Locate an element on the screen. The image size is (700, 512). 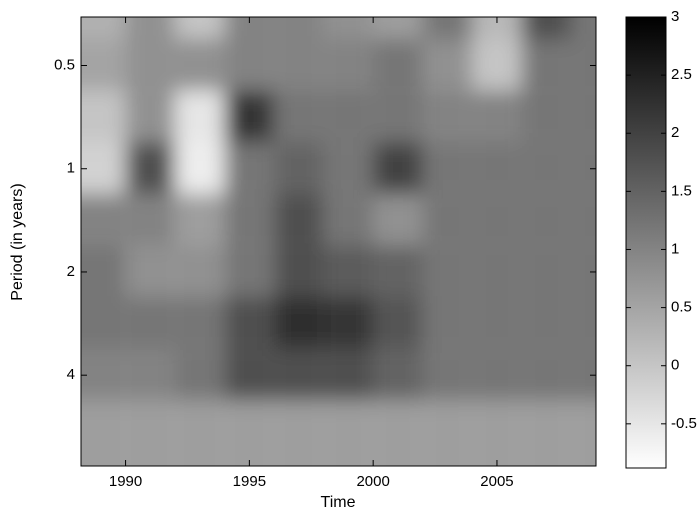
colorbar-tick-label: -0.5 is located at coordinates (684, 423).